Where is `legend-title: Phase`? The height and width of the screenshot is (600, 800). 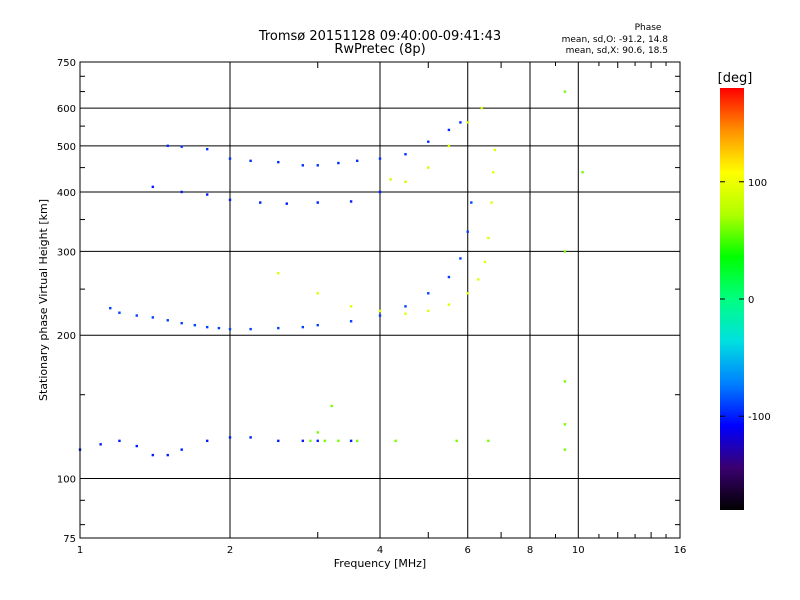 legend-title: Phase is located at coordinates (648, 28).